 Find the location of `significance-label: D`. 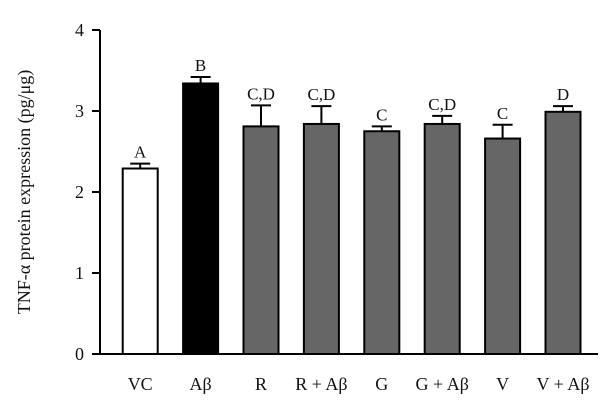

significance-label: D is located at coordinates (563, 94).